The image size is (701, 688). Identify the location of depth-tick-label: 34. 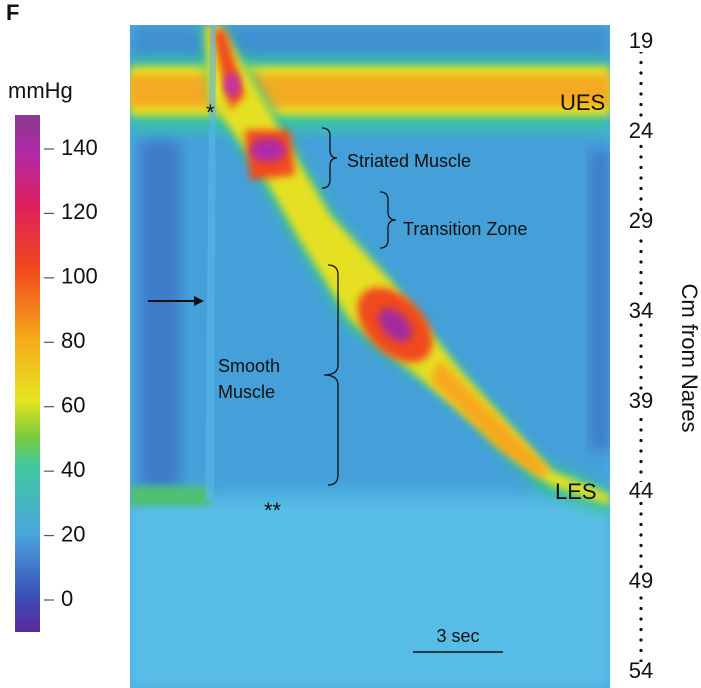
(641, 310).